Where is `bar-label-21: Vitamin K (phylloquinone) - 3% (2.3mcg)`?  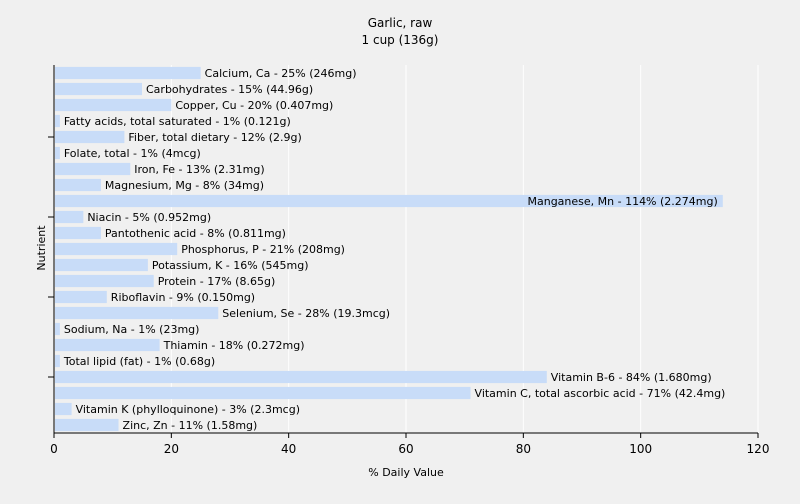 bar-label-21: Vitamin K (phylloquinone) - 3% (2.3mcg) is located at coordinates (188, 409).